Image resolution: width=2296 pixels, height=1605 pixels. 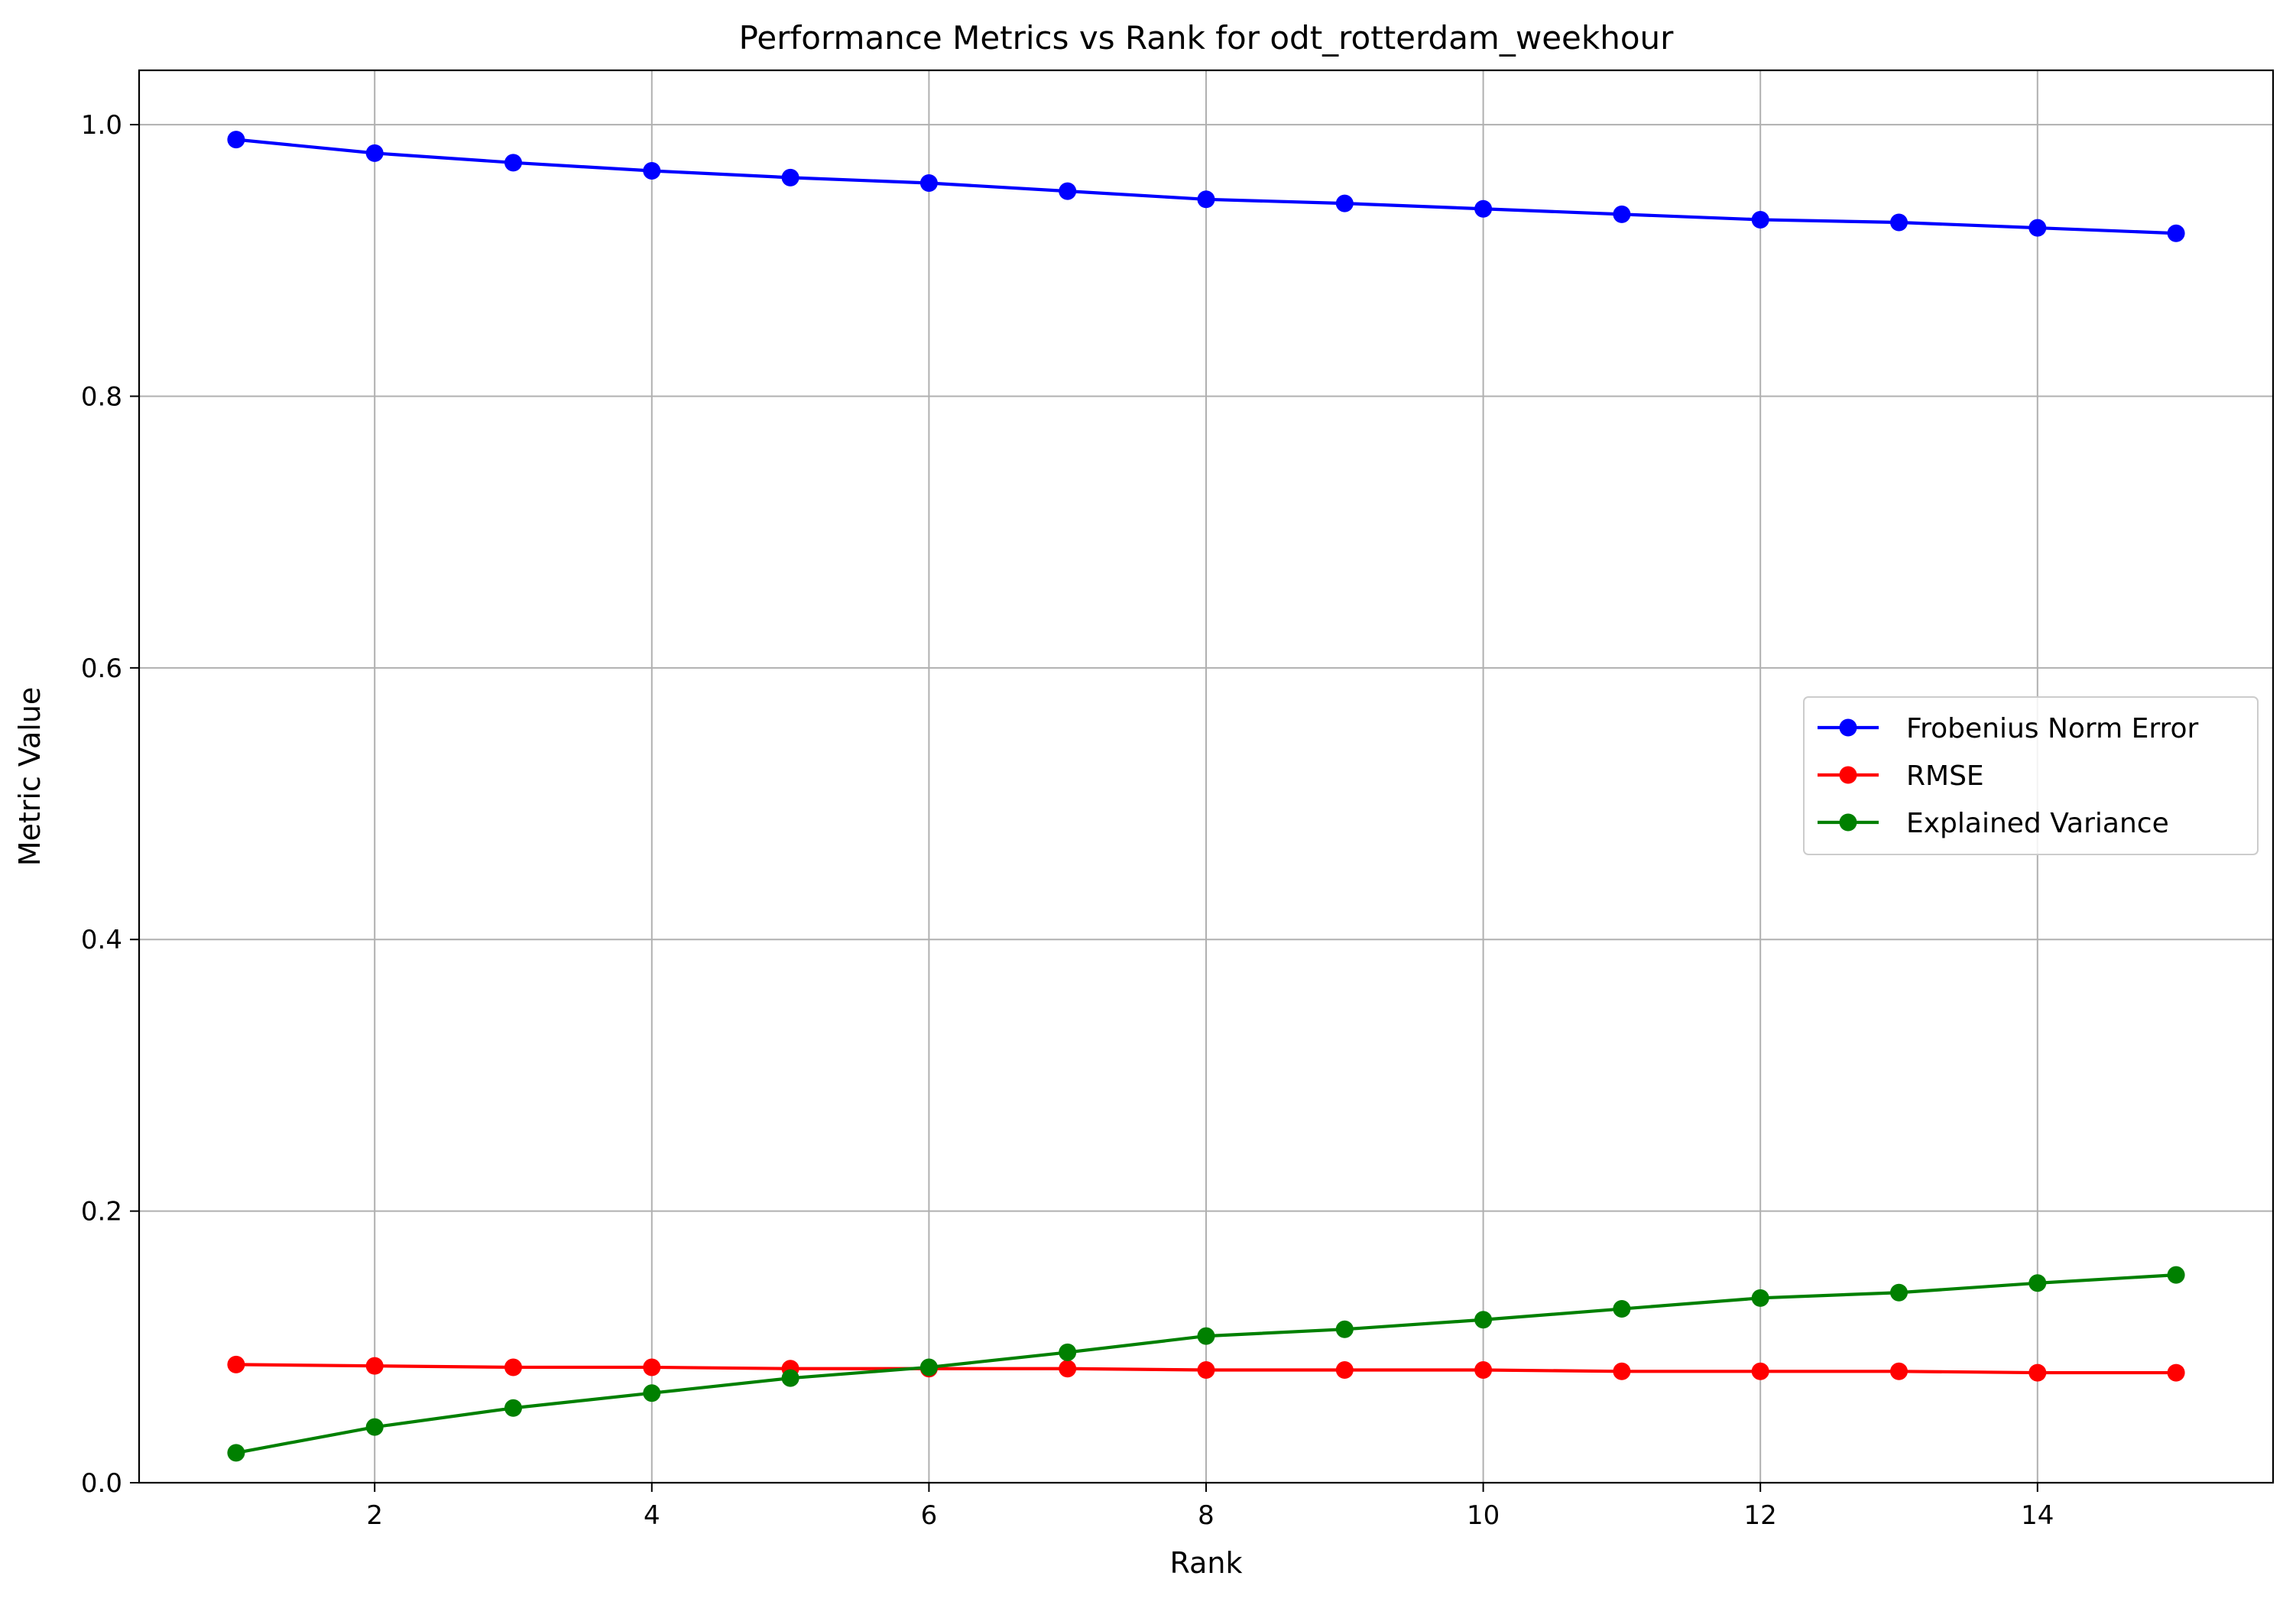 I want to click on x-tick-label: 10, so click(x=1483, y=1515).